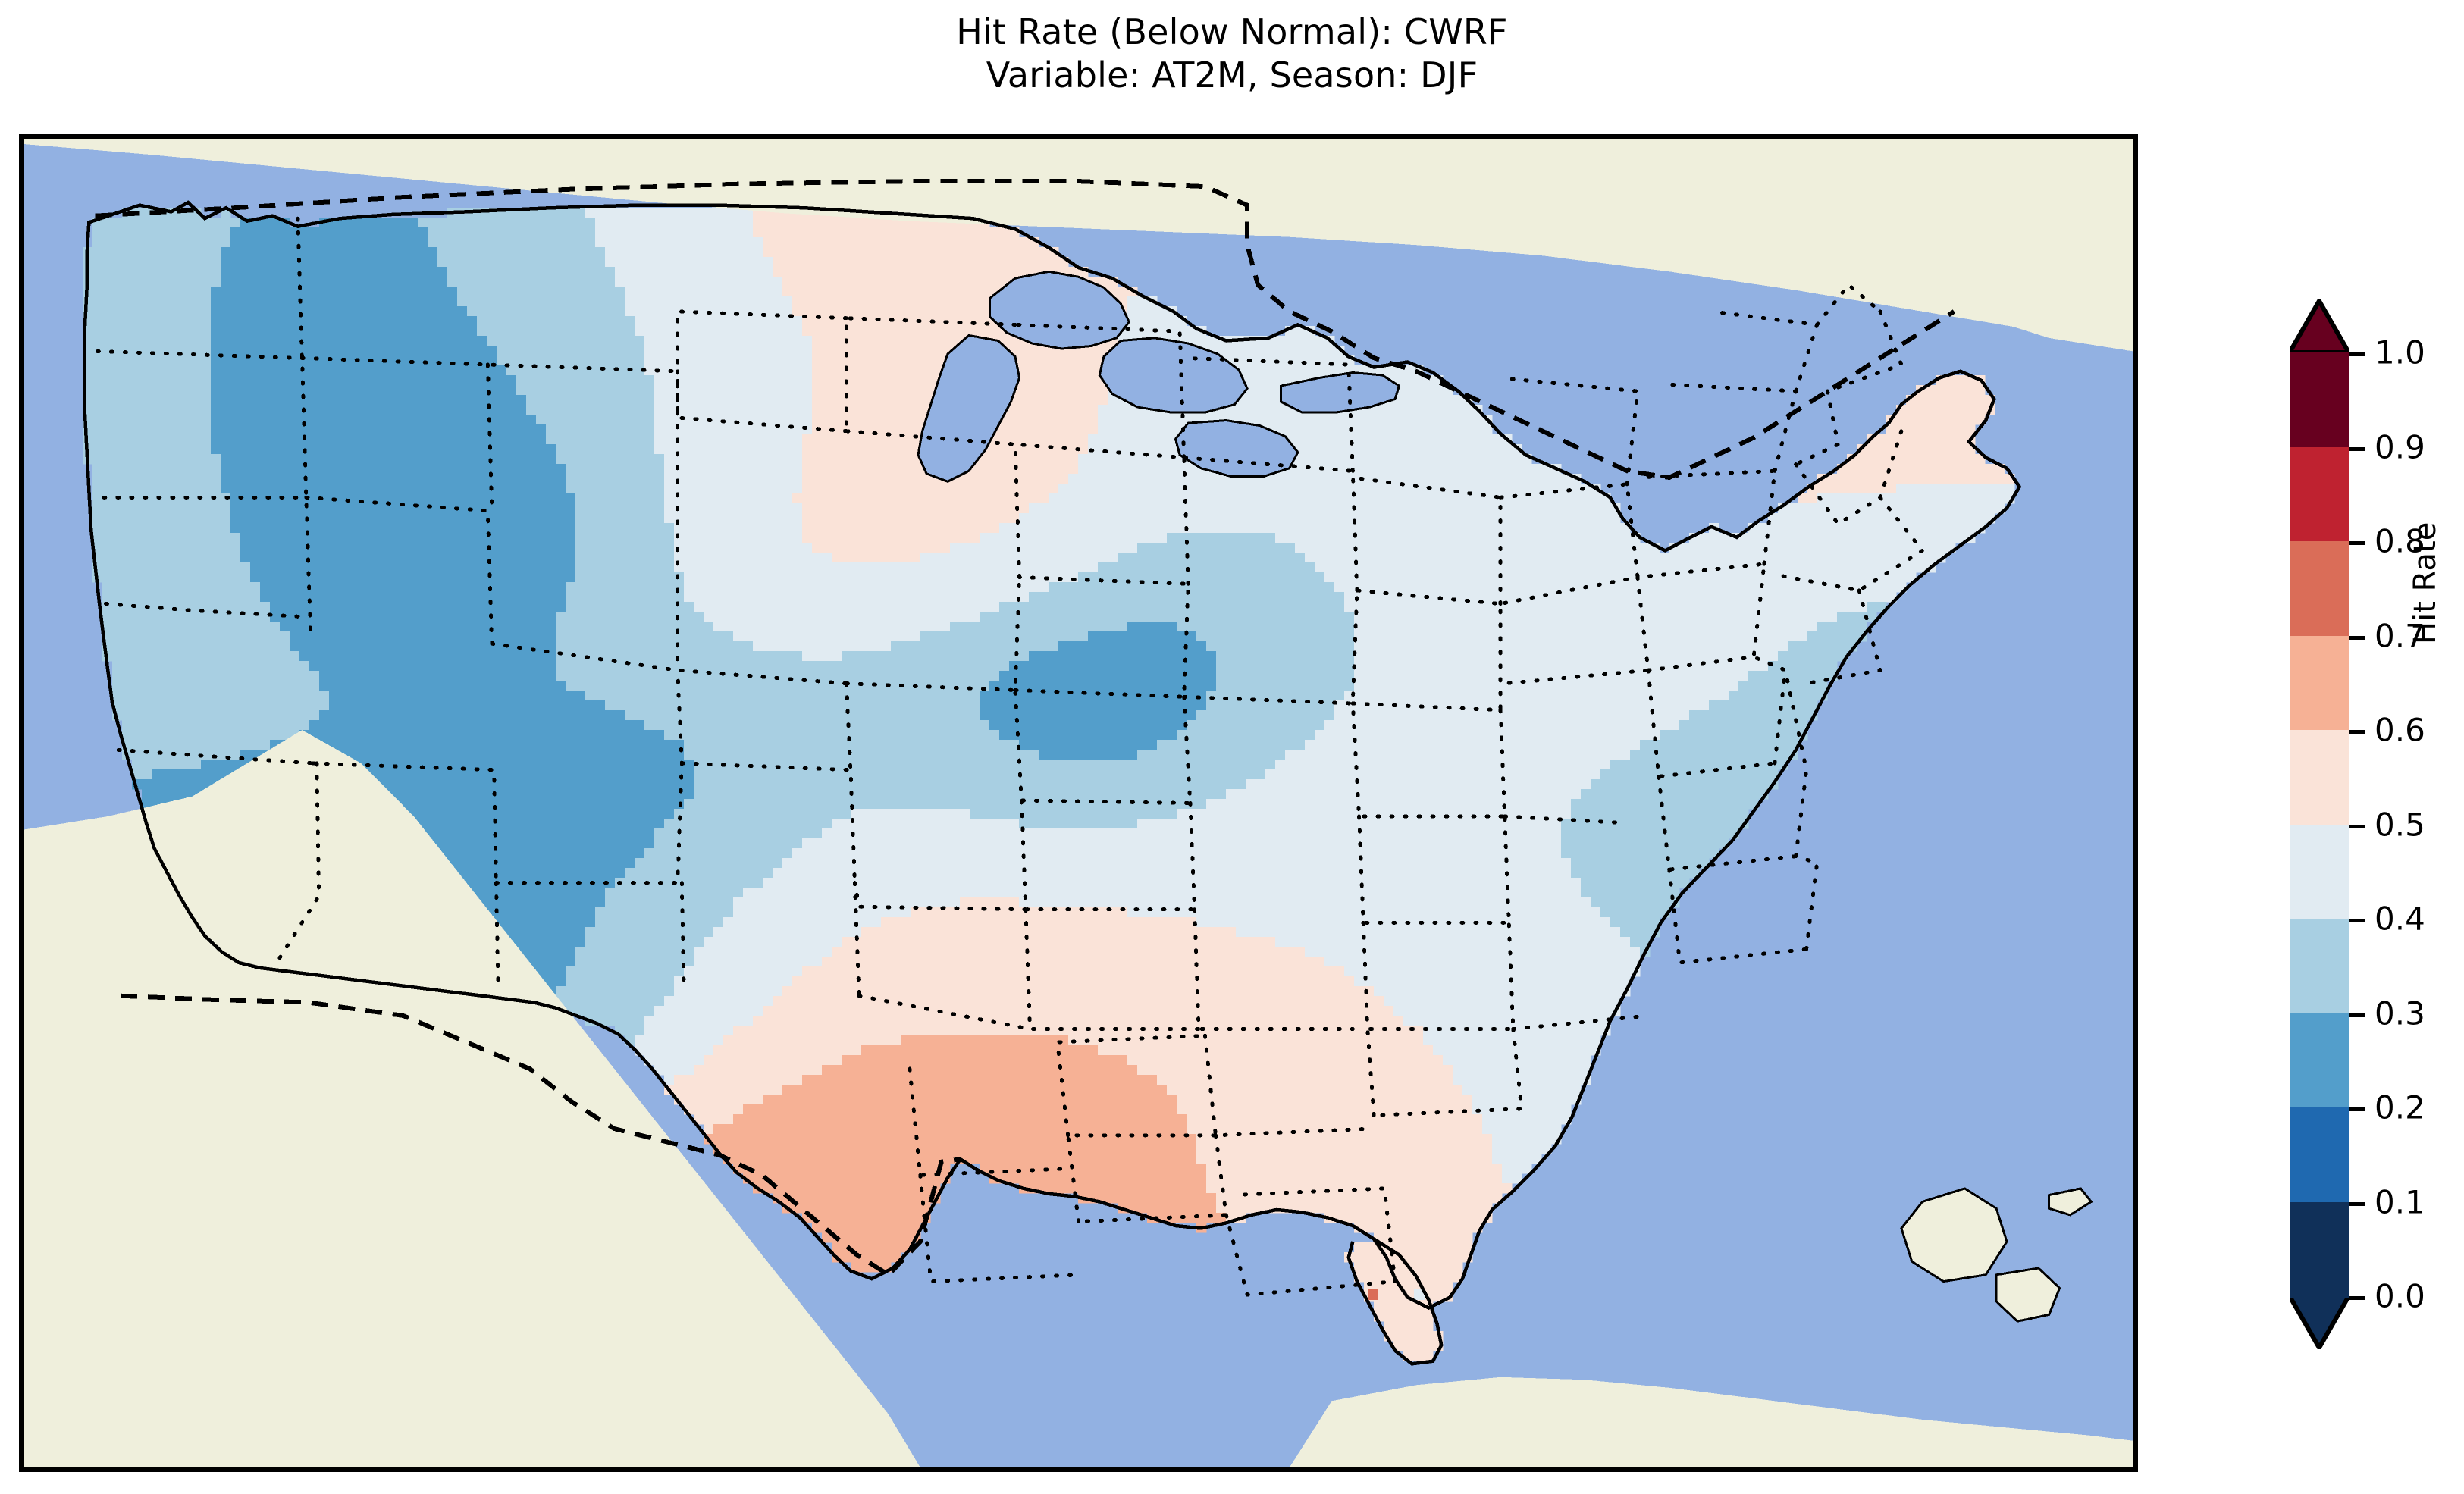 Image resolution: width=2464 pixels, height=1494 pixels. I want to click on title-line-primary: Hit Rate (Below Normal): CWRF, so click(1232, 31).